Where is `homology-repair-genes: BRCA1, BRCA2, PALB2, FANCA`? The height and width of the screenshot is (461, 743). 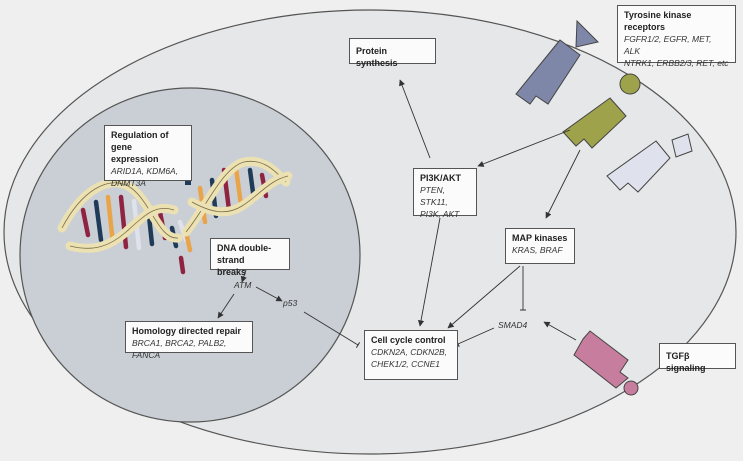
homology-repair-genes: BRCA1, BRCA2, PALB2, FANCA is located at coordinates (179, 349).